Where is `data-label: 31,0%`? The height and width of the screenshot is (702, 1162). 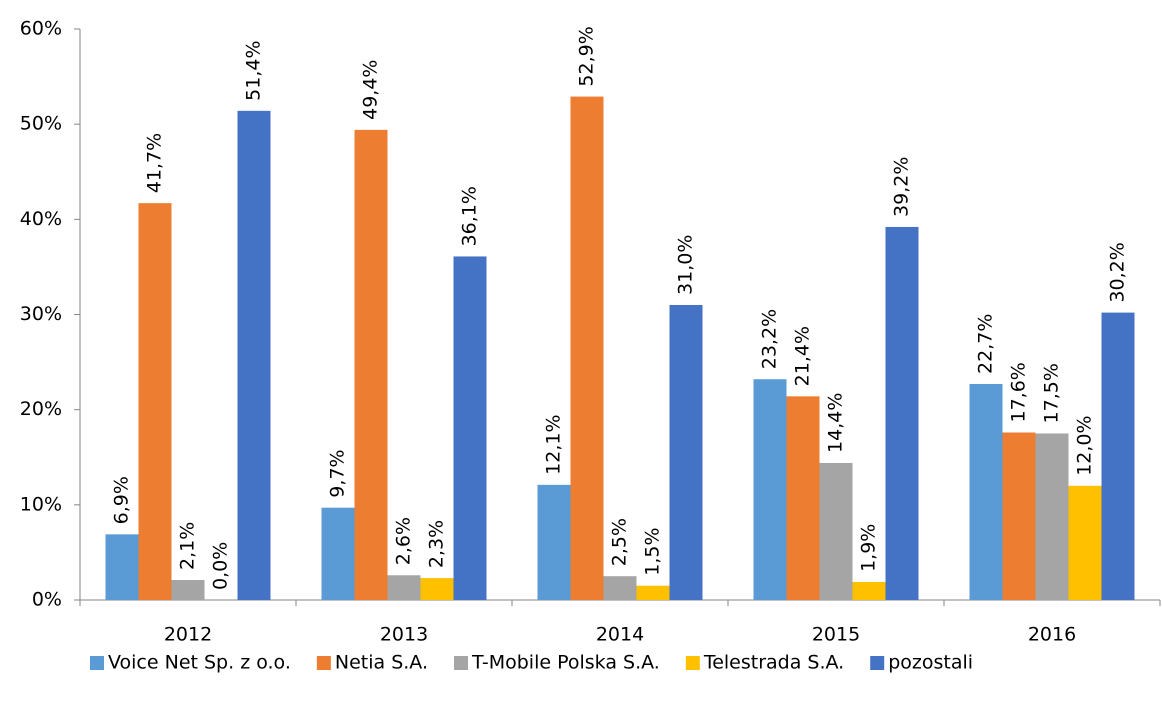 data-label: 31,0% is located at coordinates (686, 265).